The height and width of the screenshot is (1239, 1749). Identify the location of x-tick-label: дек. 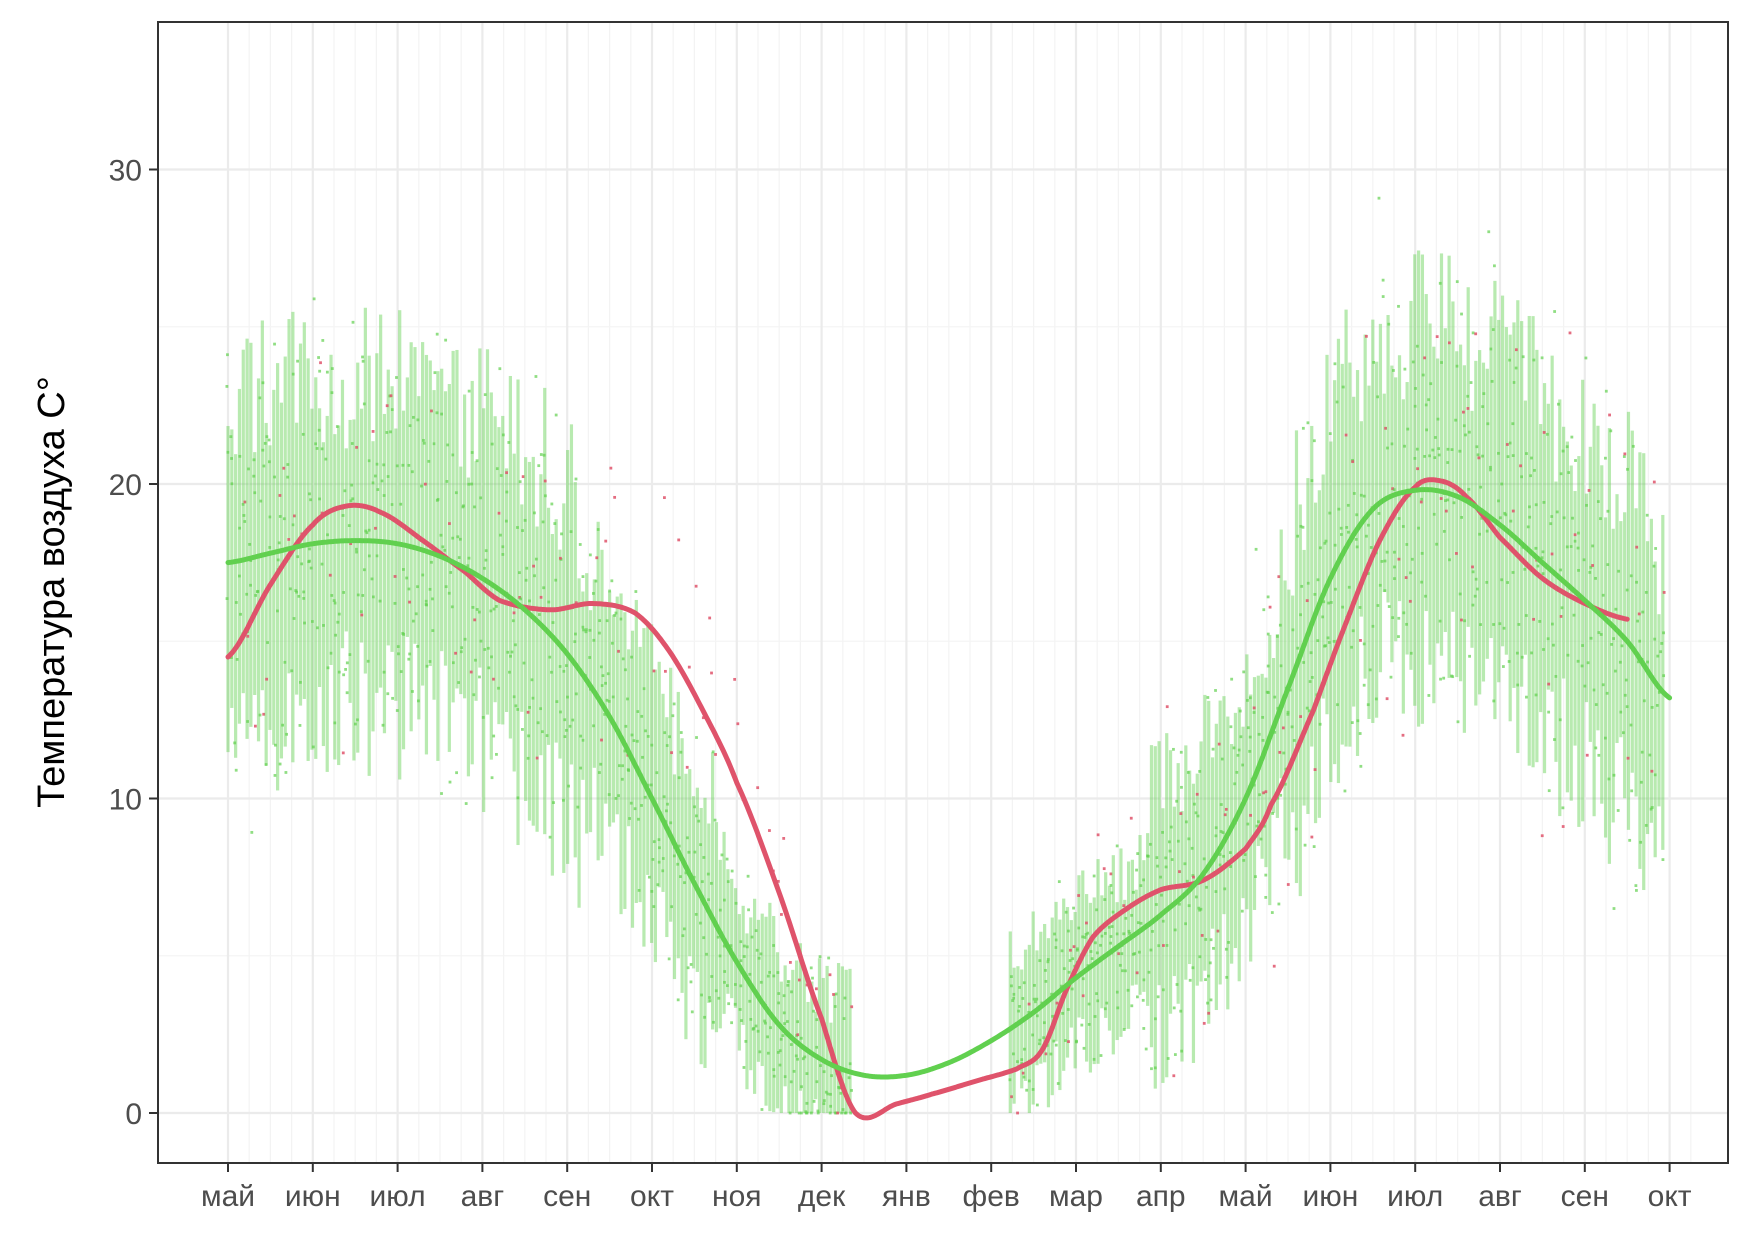
(822, 1196).